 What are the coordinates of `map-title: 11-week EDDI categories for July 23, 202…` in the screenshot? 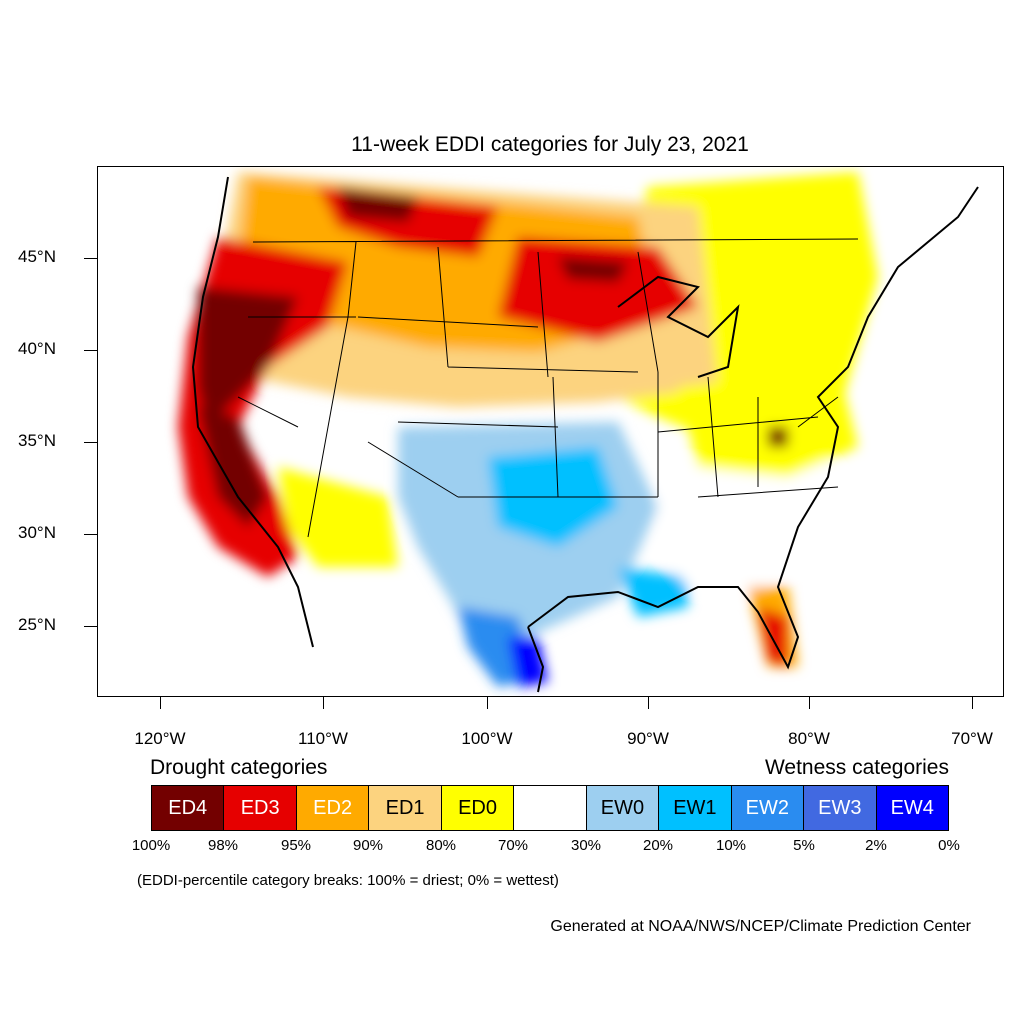 It's located at (550, 144).